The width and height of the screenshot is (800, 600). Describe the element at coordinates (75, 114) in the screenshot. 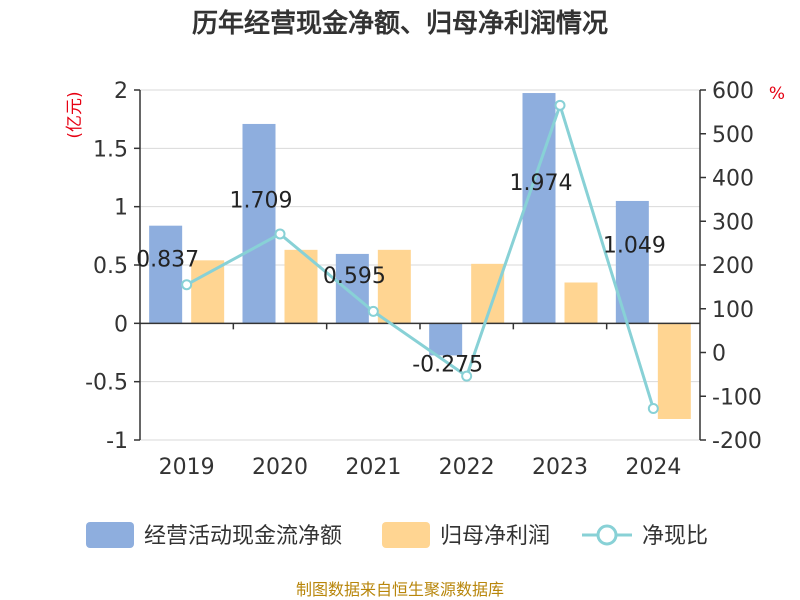

I see `left-axis-unit: (亿元)` at that location.